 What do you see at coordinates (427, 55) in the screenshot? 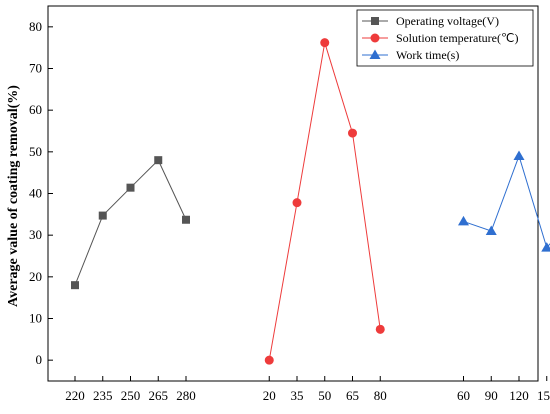
I see `legend-label: Work time(s)` at bounding box center [427, 55].